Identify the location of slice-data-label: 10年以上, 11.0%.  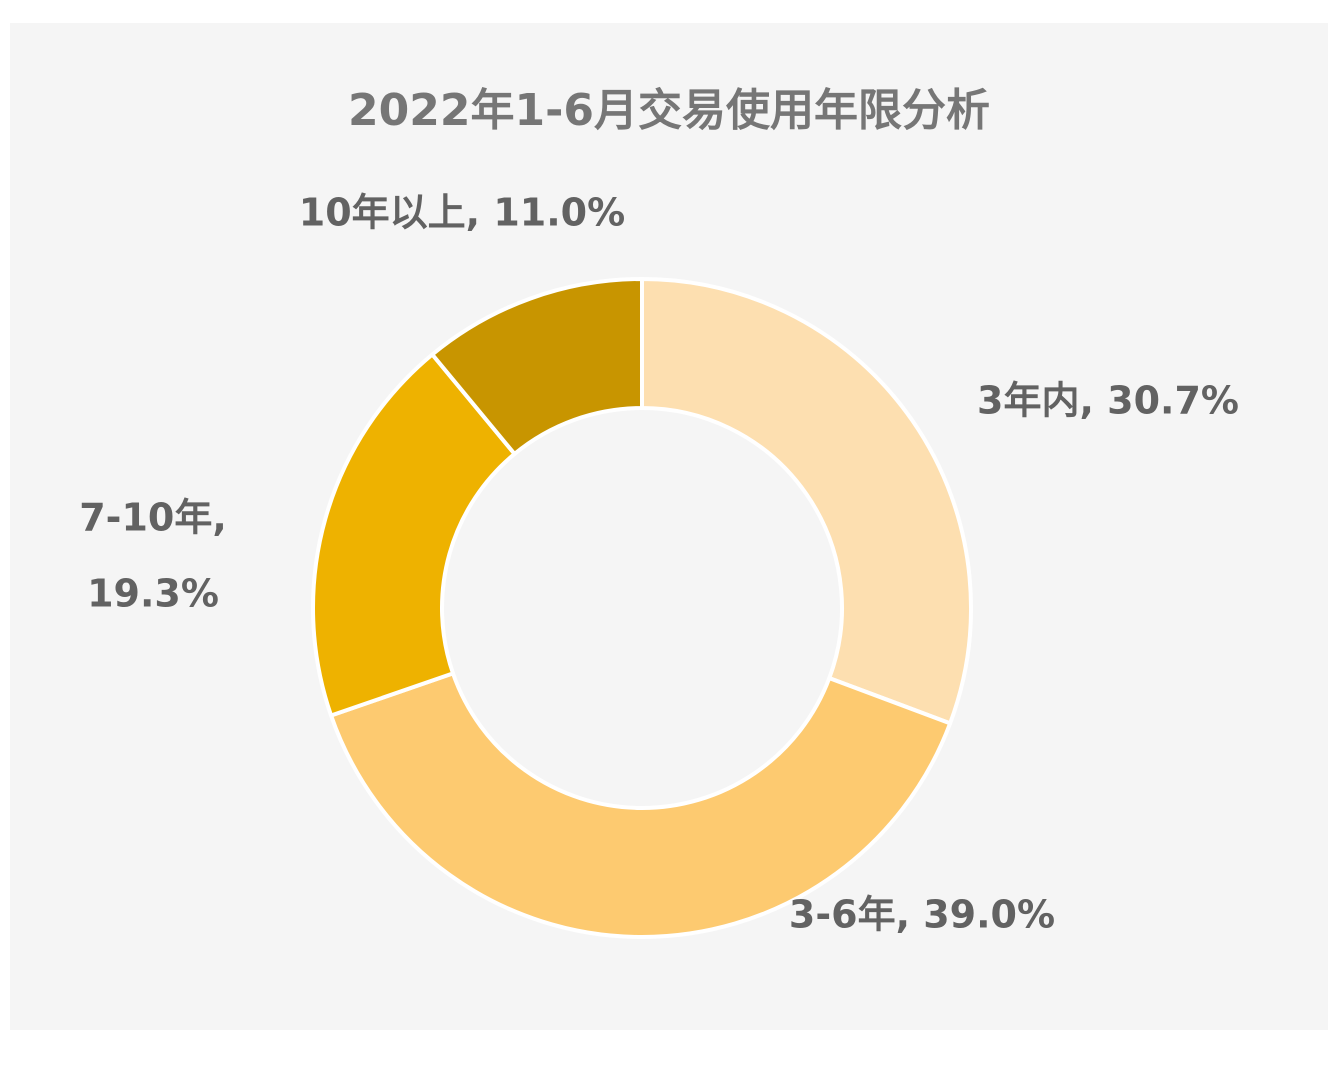
(462, 213).